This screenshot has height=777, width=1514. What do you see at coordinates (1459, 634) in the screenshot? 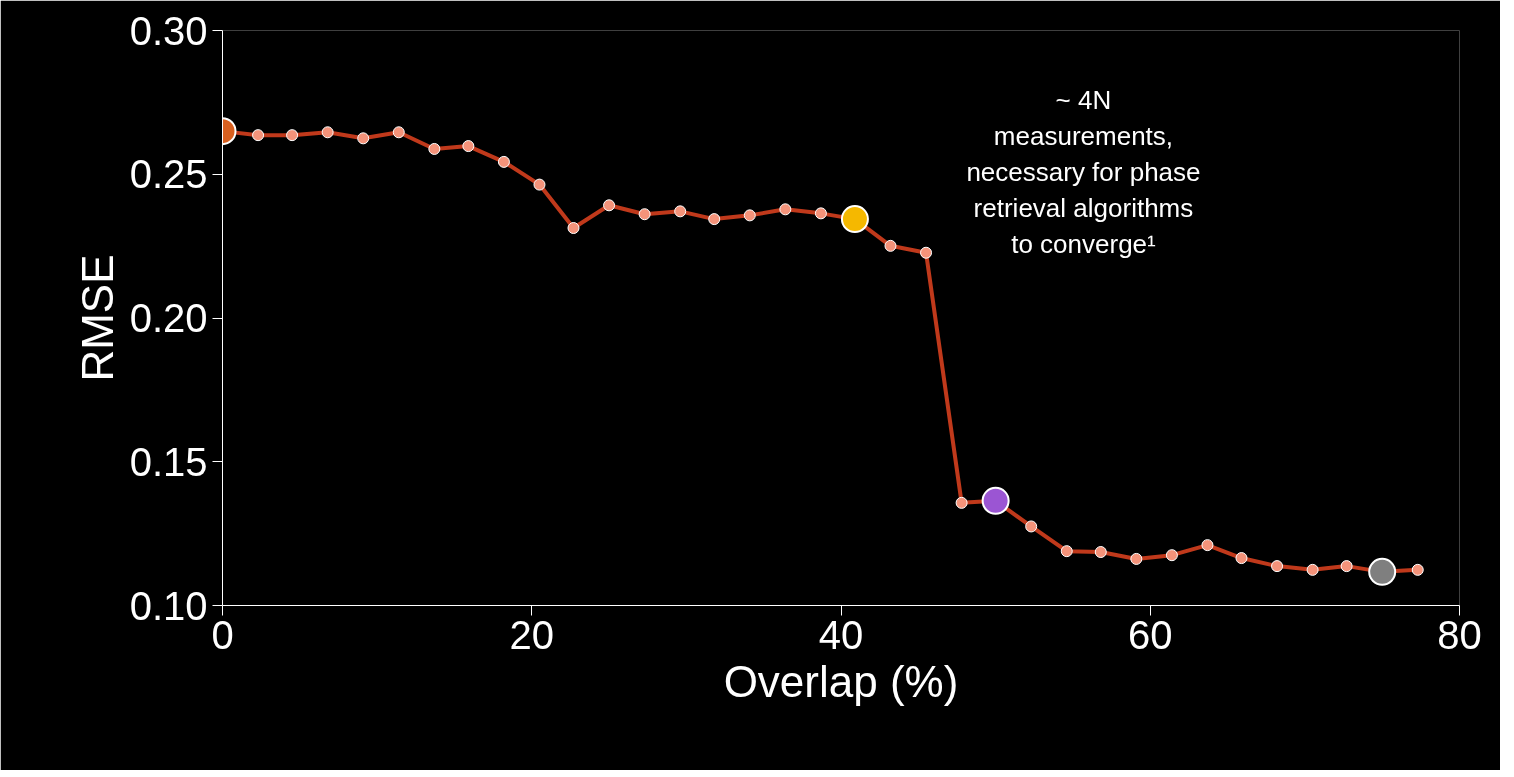
I see `x-tick-label: 80` at bounding box center [1459, 634].